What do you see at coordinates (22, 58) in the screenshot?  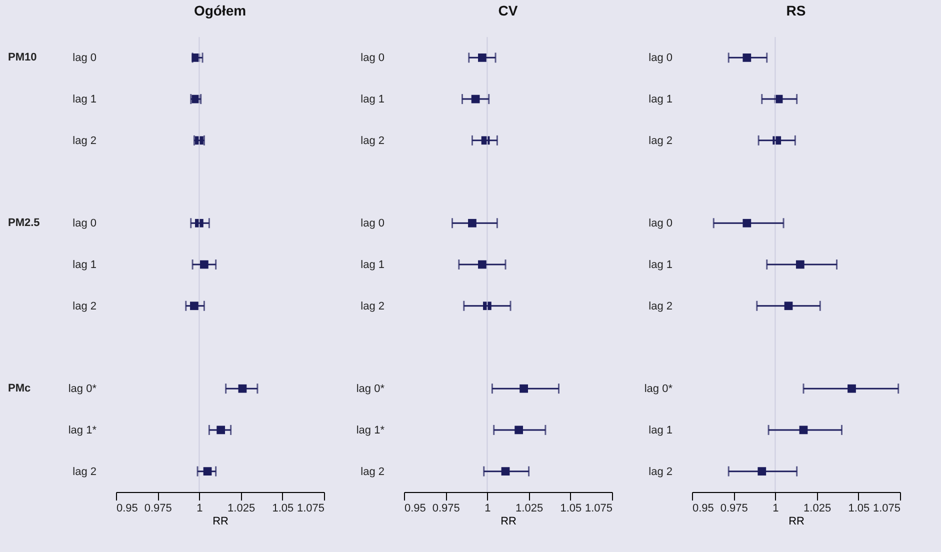 I see `text: PM10` at bounding box center [22, 58].